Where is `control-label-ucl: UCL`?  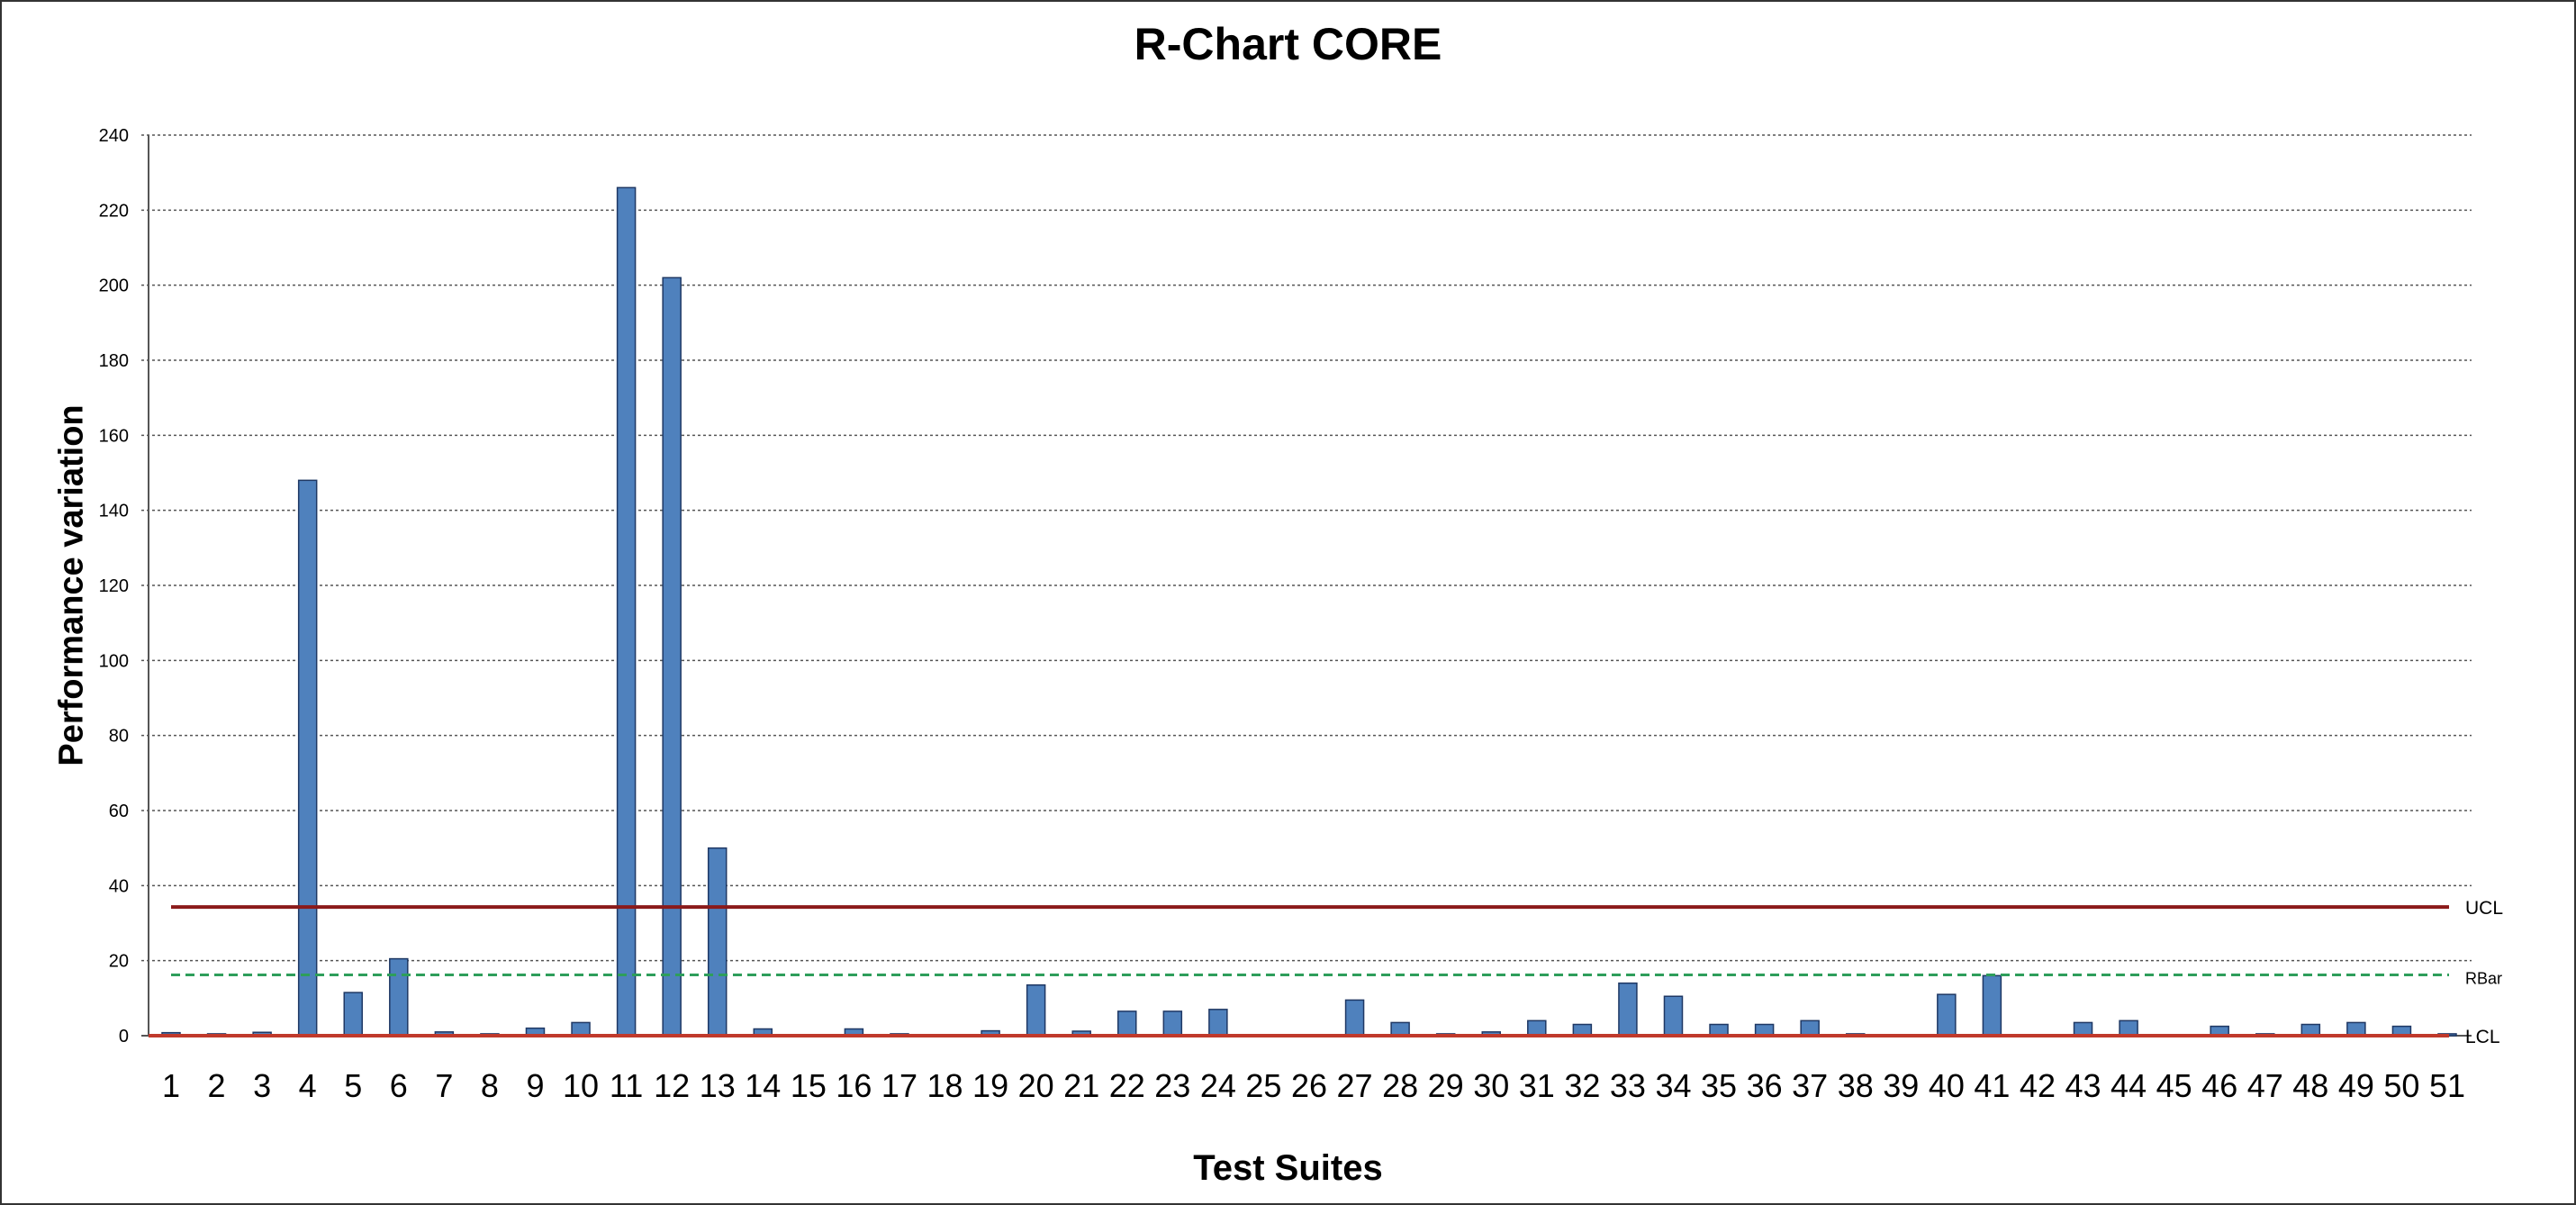
control-label-ucl: UCL is located at coordinates (2484, 909).